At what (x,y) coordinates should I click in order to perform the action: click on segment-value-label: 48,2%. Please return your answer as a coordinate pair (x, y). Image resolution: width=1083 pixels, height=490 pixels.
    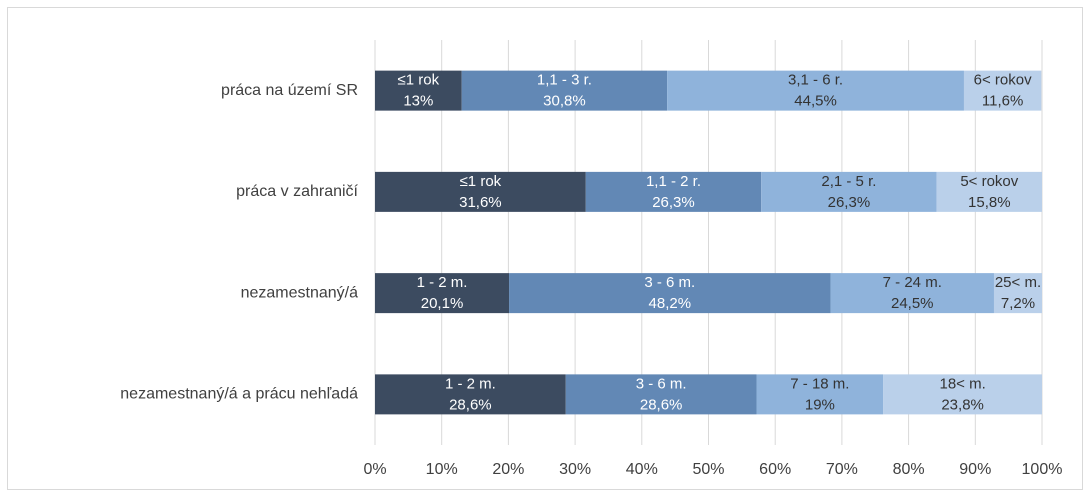
    Looking at the image, I should click on (670, 303).